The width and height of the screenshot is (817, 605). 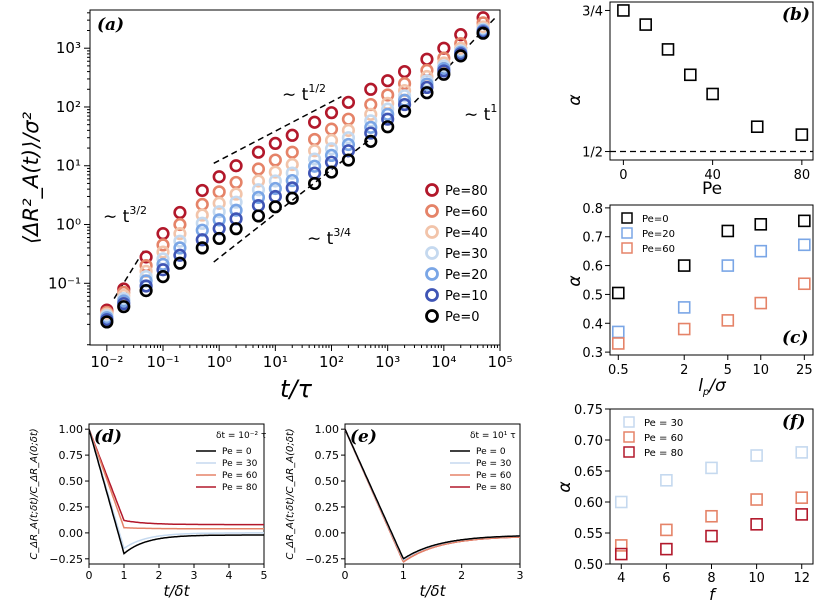 What do you see at coordinates (466, 296) in the screenshot?
I see `panel-a-legend-label: Pe=10` at bounding box center [466, 296].